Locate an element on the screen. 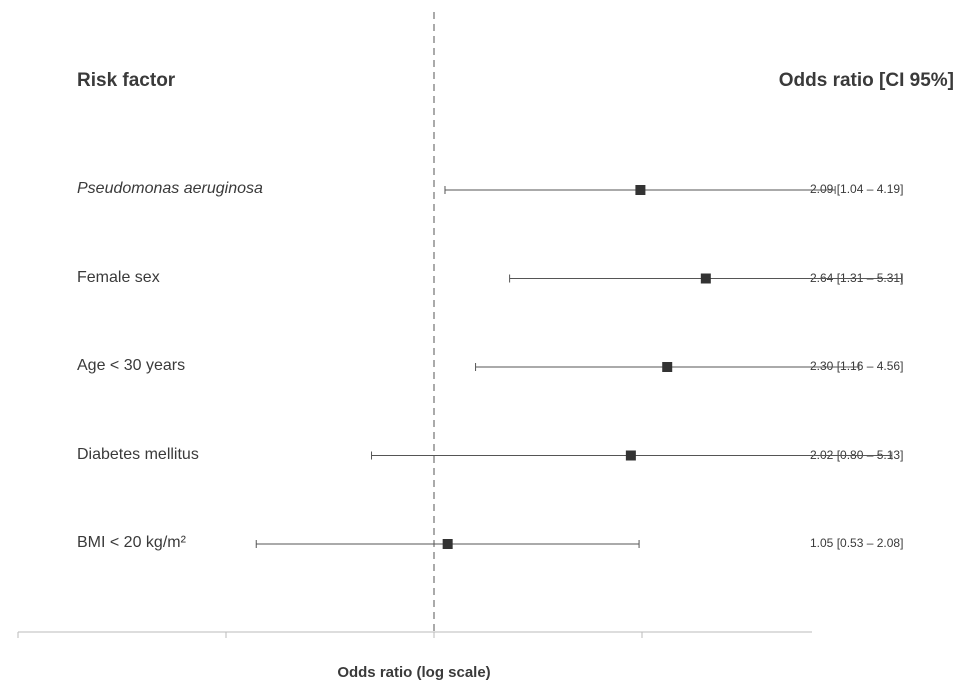 This screenshot has width=958, height=682. odds-ratio-value: 2.09 [1.04 – 4.19] is located at coordinates (857, 189).